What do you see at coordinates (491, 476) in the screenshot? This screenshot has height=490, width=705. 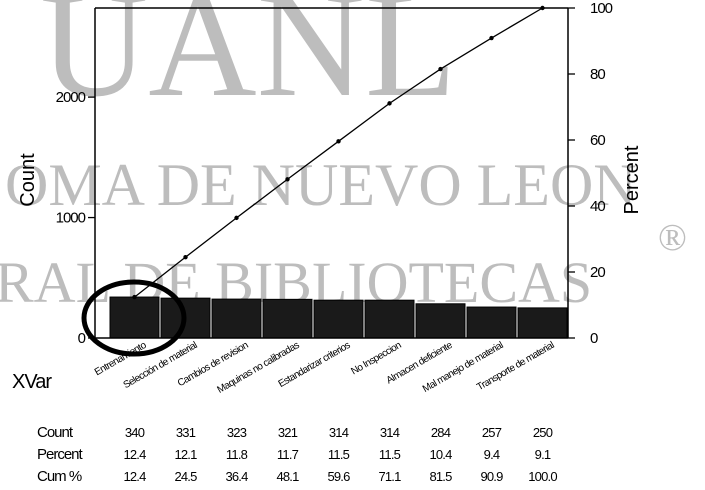 I see `table-cell-3-8: 90.9` at bounding box center [491, 476].